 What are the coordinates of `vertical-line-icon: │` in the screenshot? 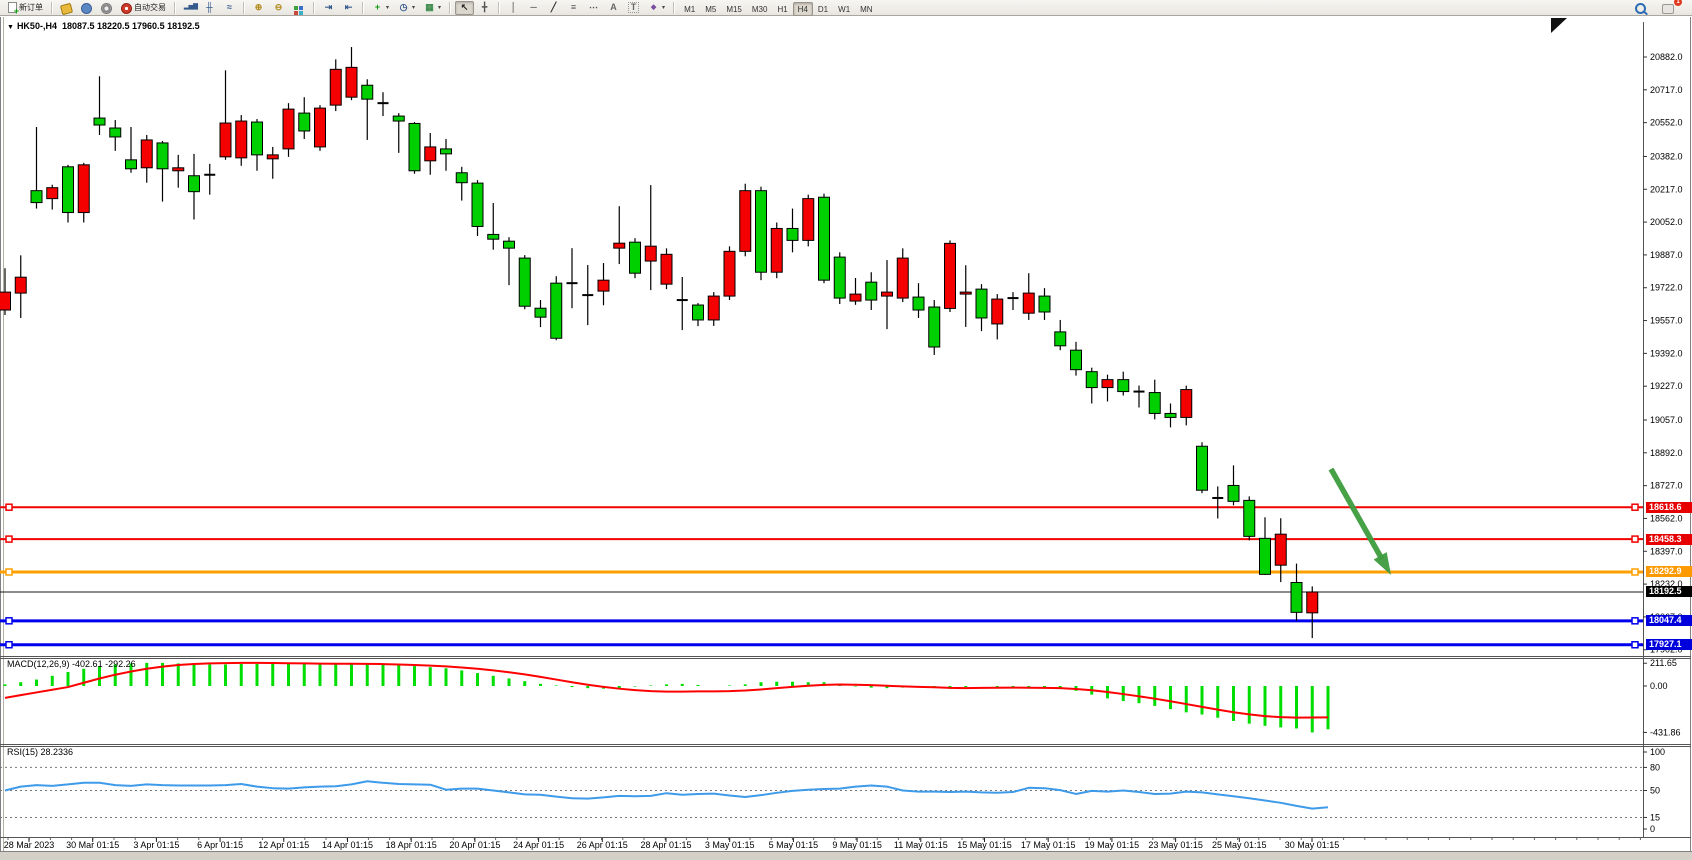 It's located at (513, 7).